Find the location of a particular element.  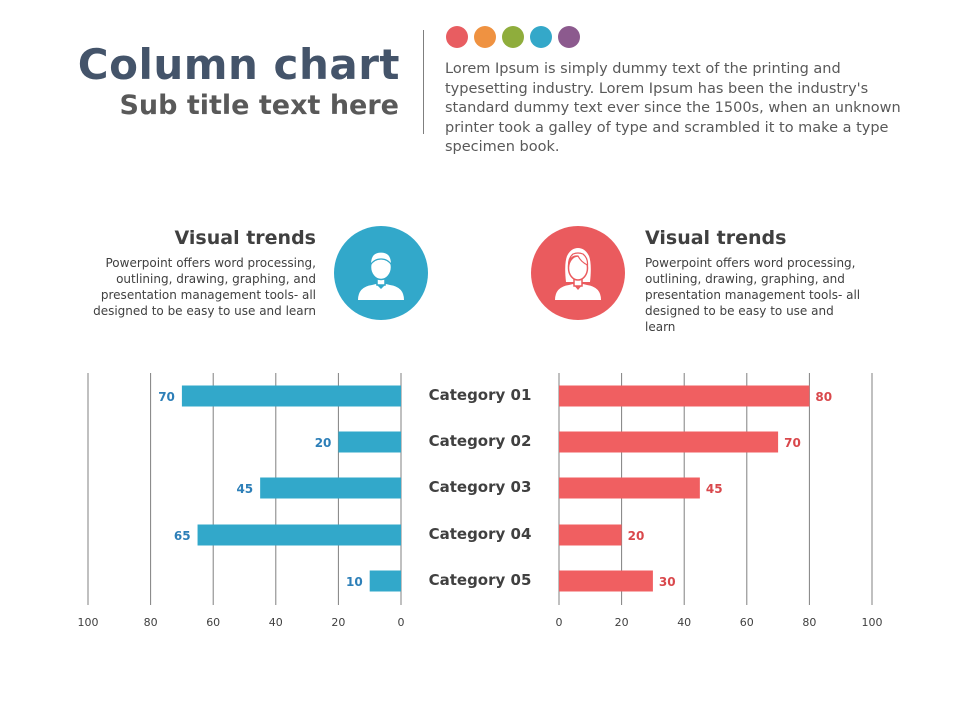

right-data-label: 80 is located at coordinates (823, 397).